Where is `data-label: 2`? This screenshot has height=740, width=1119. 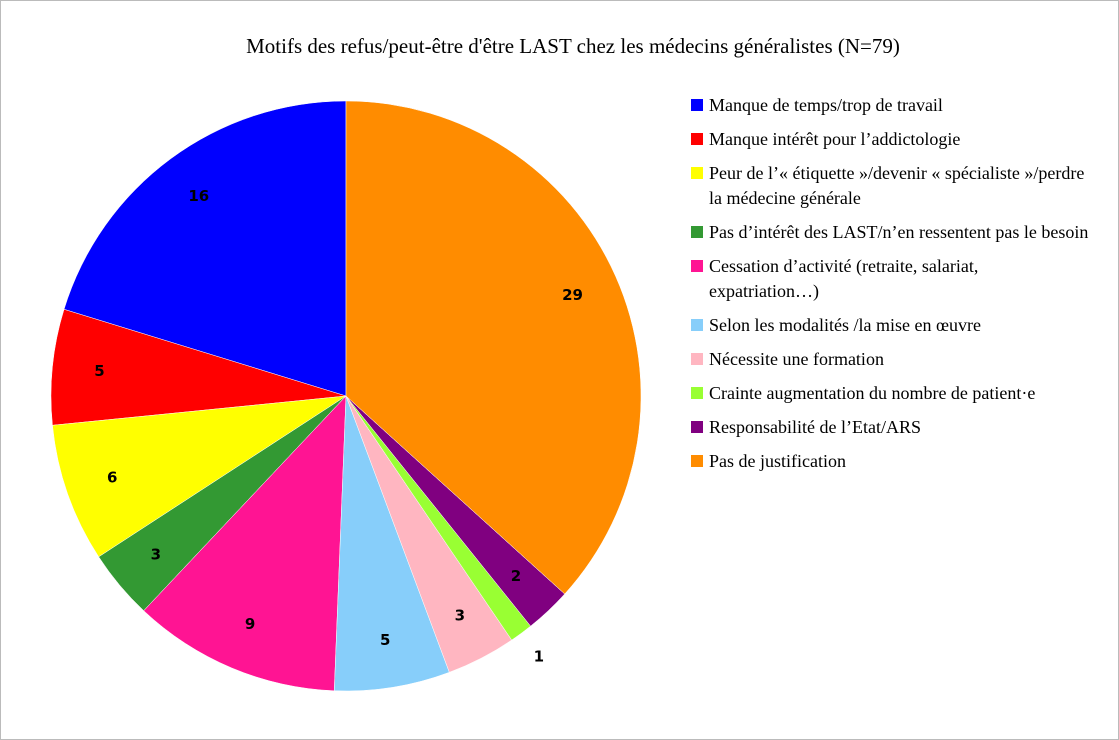
data-label: 2 is located at coordinates (516, 576).